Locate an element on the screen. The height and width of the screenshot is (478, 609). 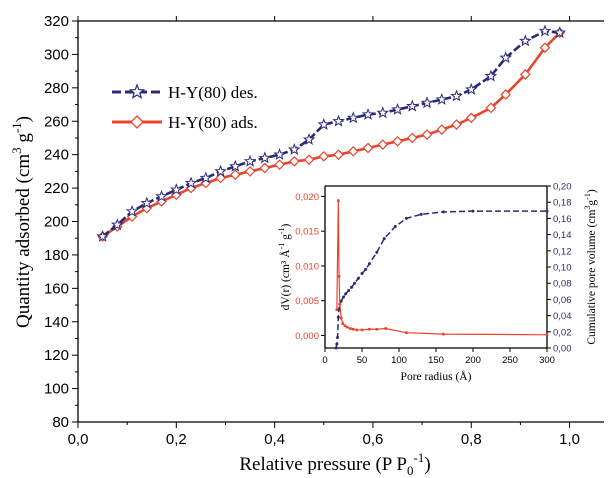
y-tick-label: 140 is located at coordinates (56, 322).